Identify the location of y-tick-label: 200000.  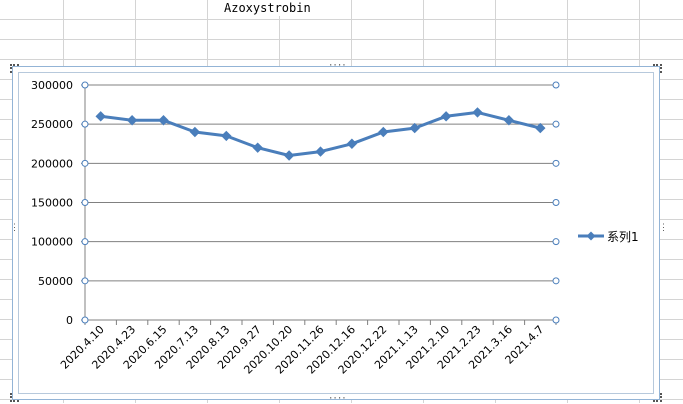
(52, 163).